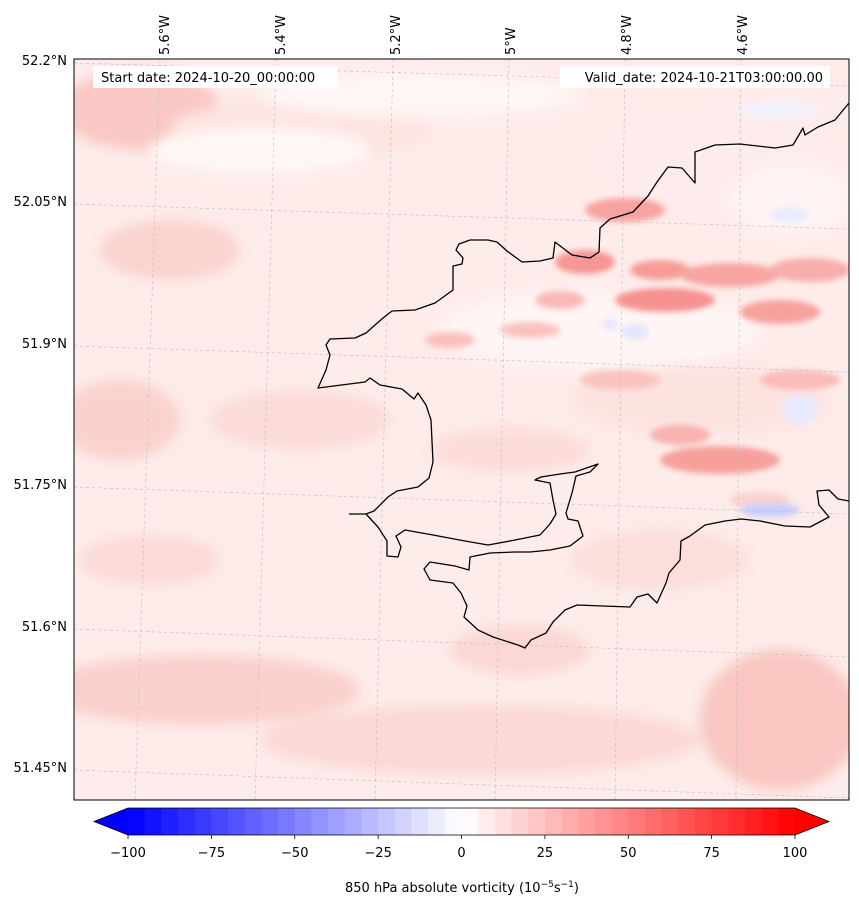  I want to click on colorbar-tick-label: 75, so click(711, 853).